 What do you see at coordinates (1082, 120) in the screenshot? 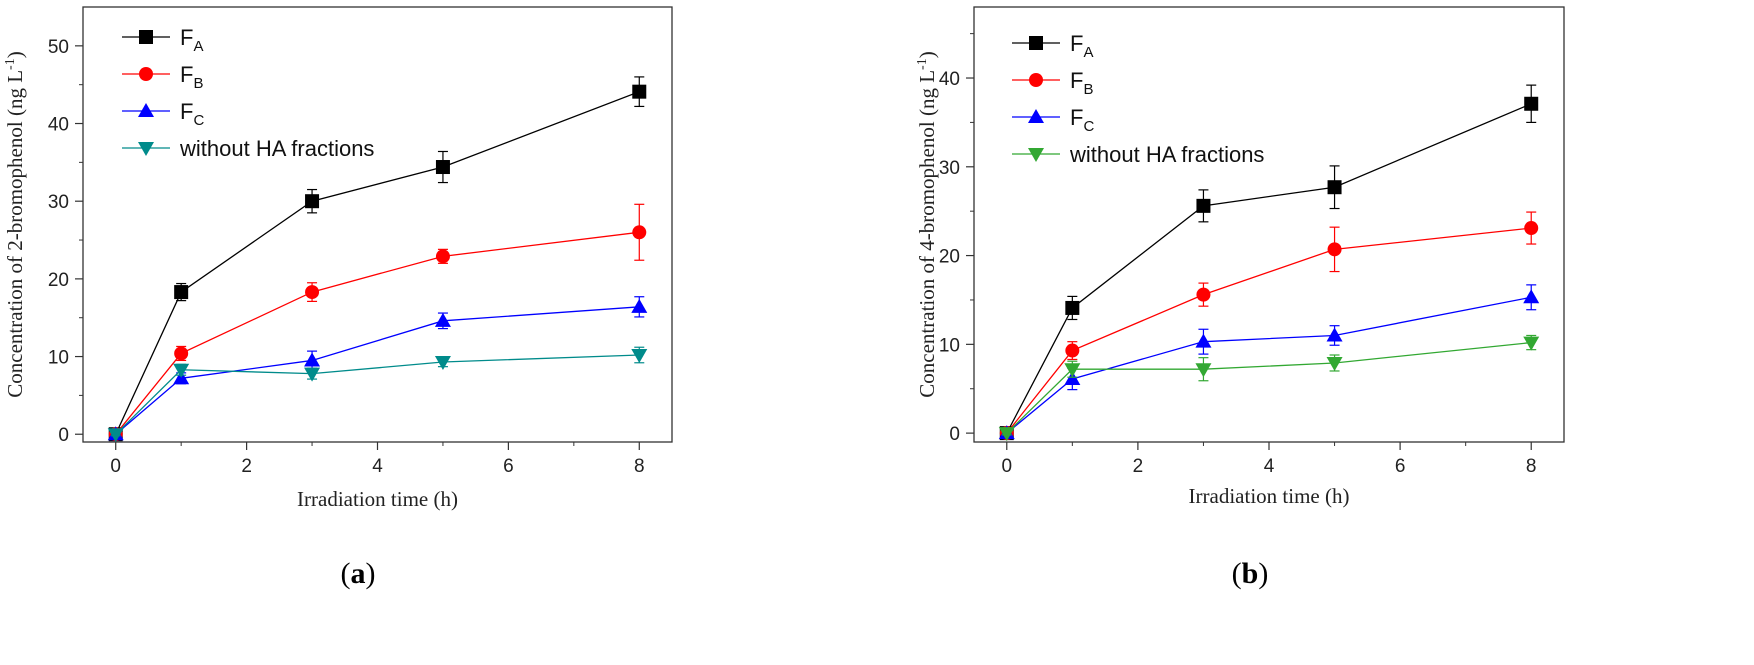
I see `legend-label: FC` at bounding box center [1082, 120].